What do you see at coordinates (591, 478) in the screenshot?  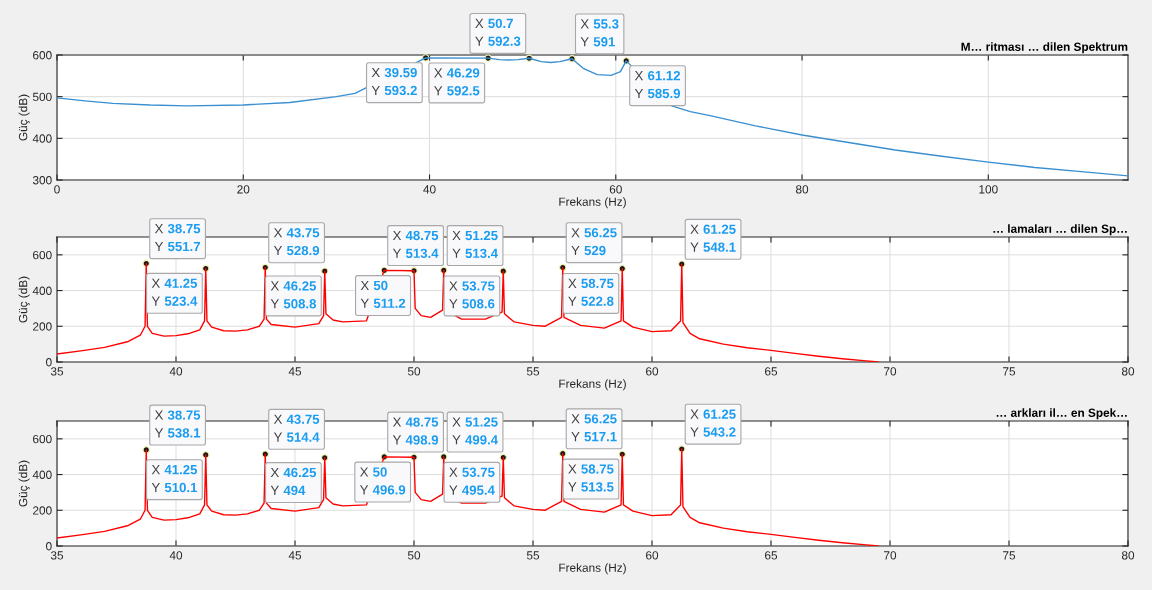 I see `annotation: X 58.75 Y 513.5` at bounding box center [591, 478].